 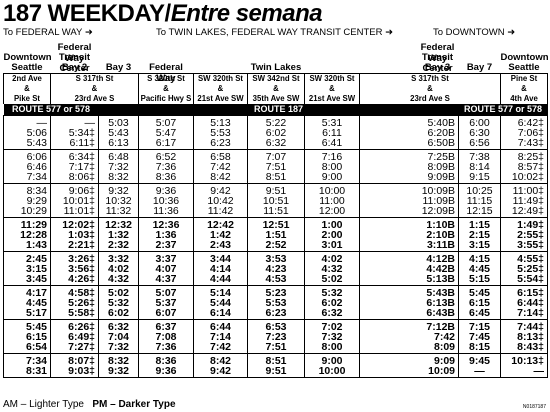 What do you see at coordinates (332, 337) in the screenshot?
I see `departure-time: 7:32` at bounding box center [332, 337].